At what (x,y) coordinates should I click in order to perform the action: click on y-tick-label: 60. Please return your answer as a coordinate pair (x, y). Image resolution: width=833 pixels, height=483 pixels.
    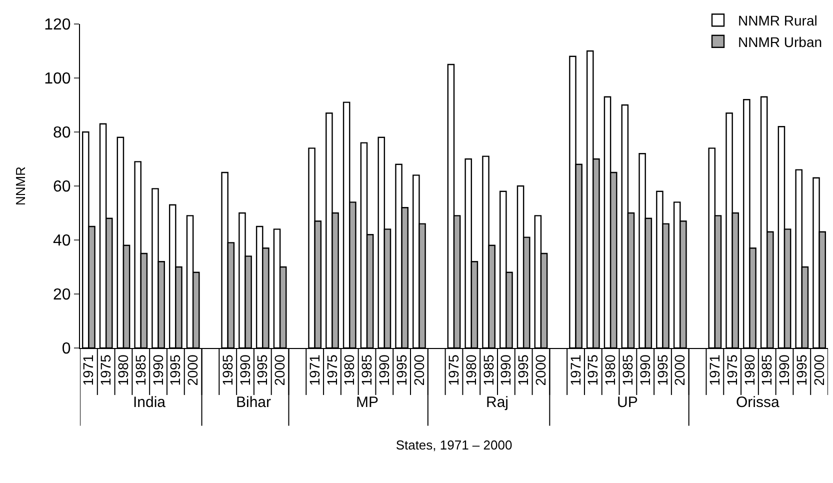
    Looking at the image, I should click on (62, 187).